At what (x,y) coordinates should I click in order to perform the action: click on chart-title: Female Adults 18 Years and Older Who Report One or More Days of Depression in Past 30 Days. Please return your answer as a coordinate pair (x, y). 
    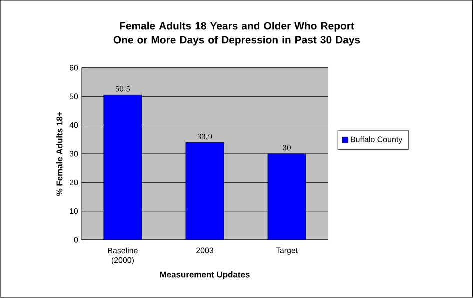
    Looking at the image, I should click on (237, 34).